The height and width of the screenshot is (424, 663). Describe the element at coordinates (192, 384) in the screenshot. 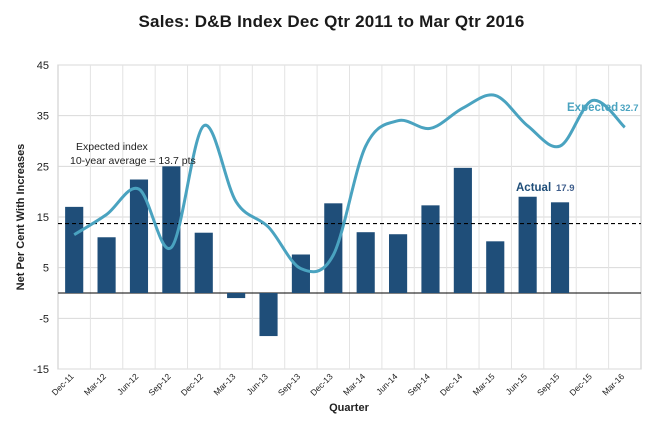

I see `x-tick-label: Dec-12` at that location.